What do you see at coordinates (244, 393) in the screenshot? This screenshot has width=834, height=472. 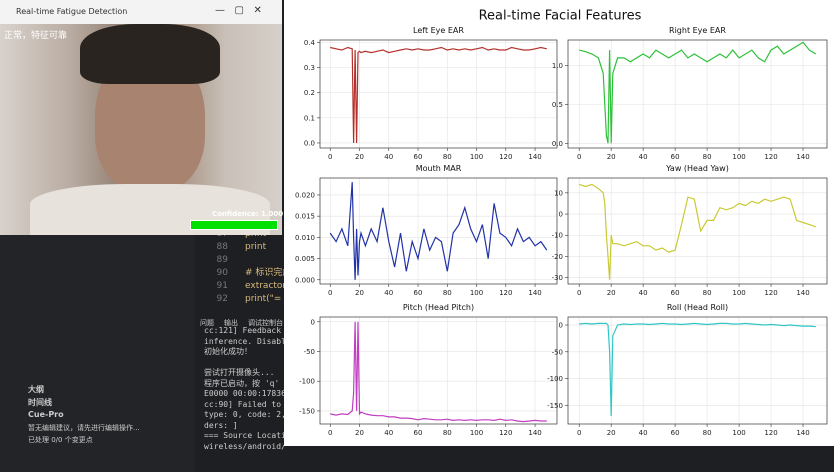 I see `text-line: E0000 00:00:17836` at bounding box center [244, 393].